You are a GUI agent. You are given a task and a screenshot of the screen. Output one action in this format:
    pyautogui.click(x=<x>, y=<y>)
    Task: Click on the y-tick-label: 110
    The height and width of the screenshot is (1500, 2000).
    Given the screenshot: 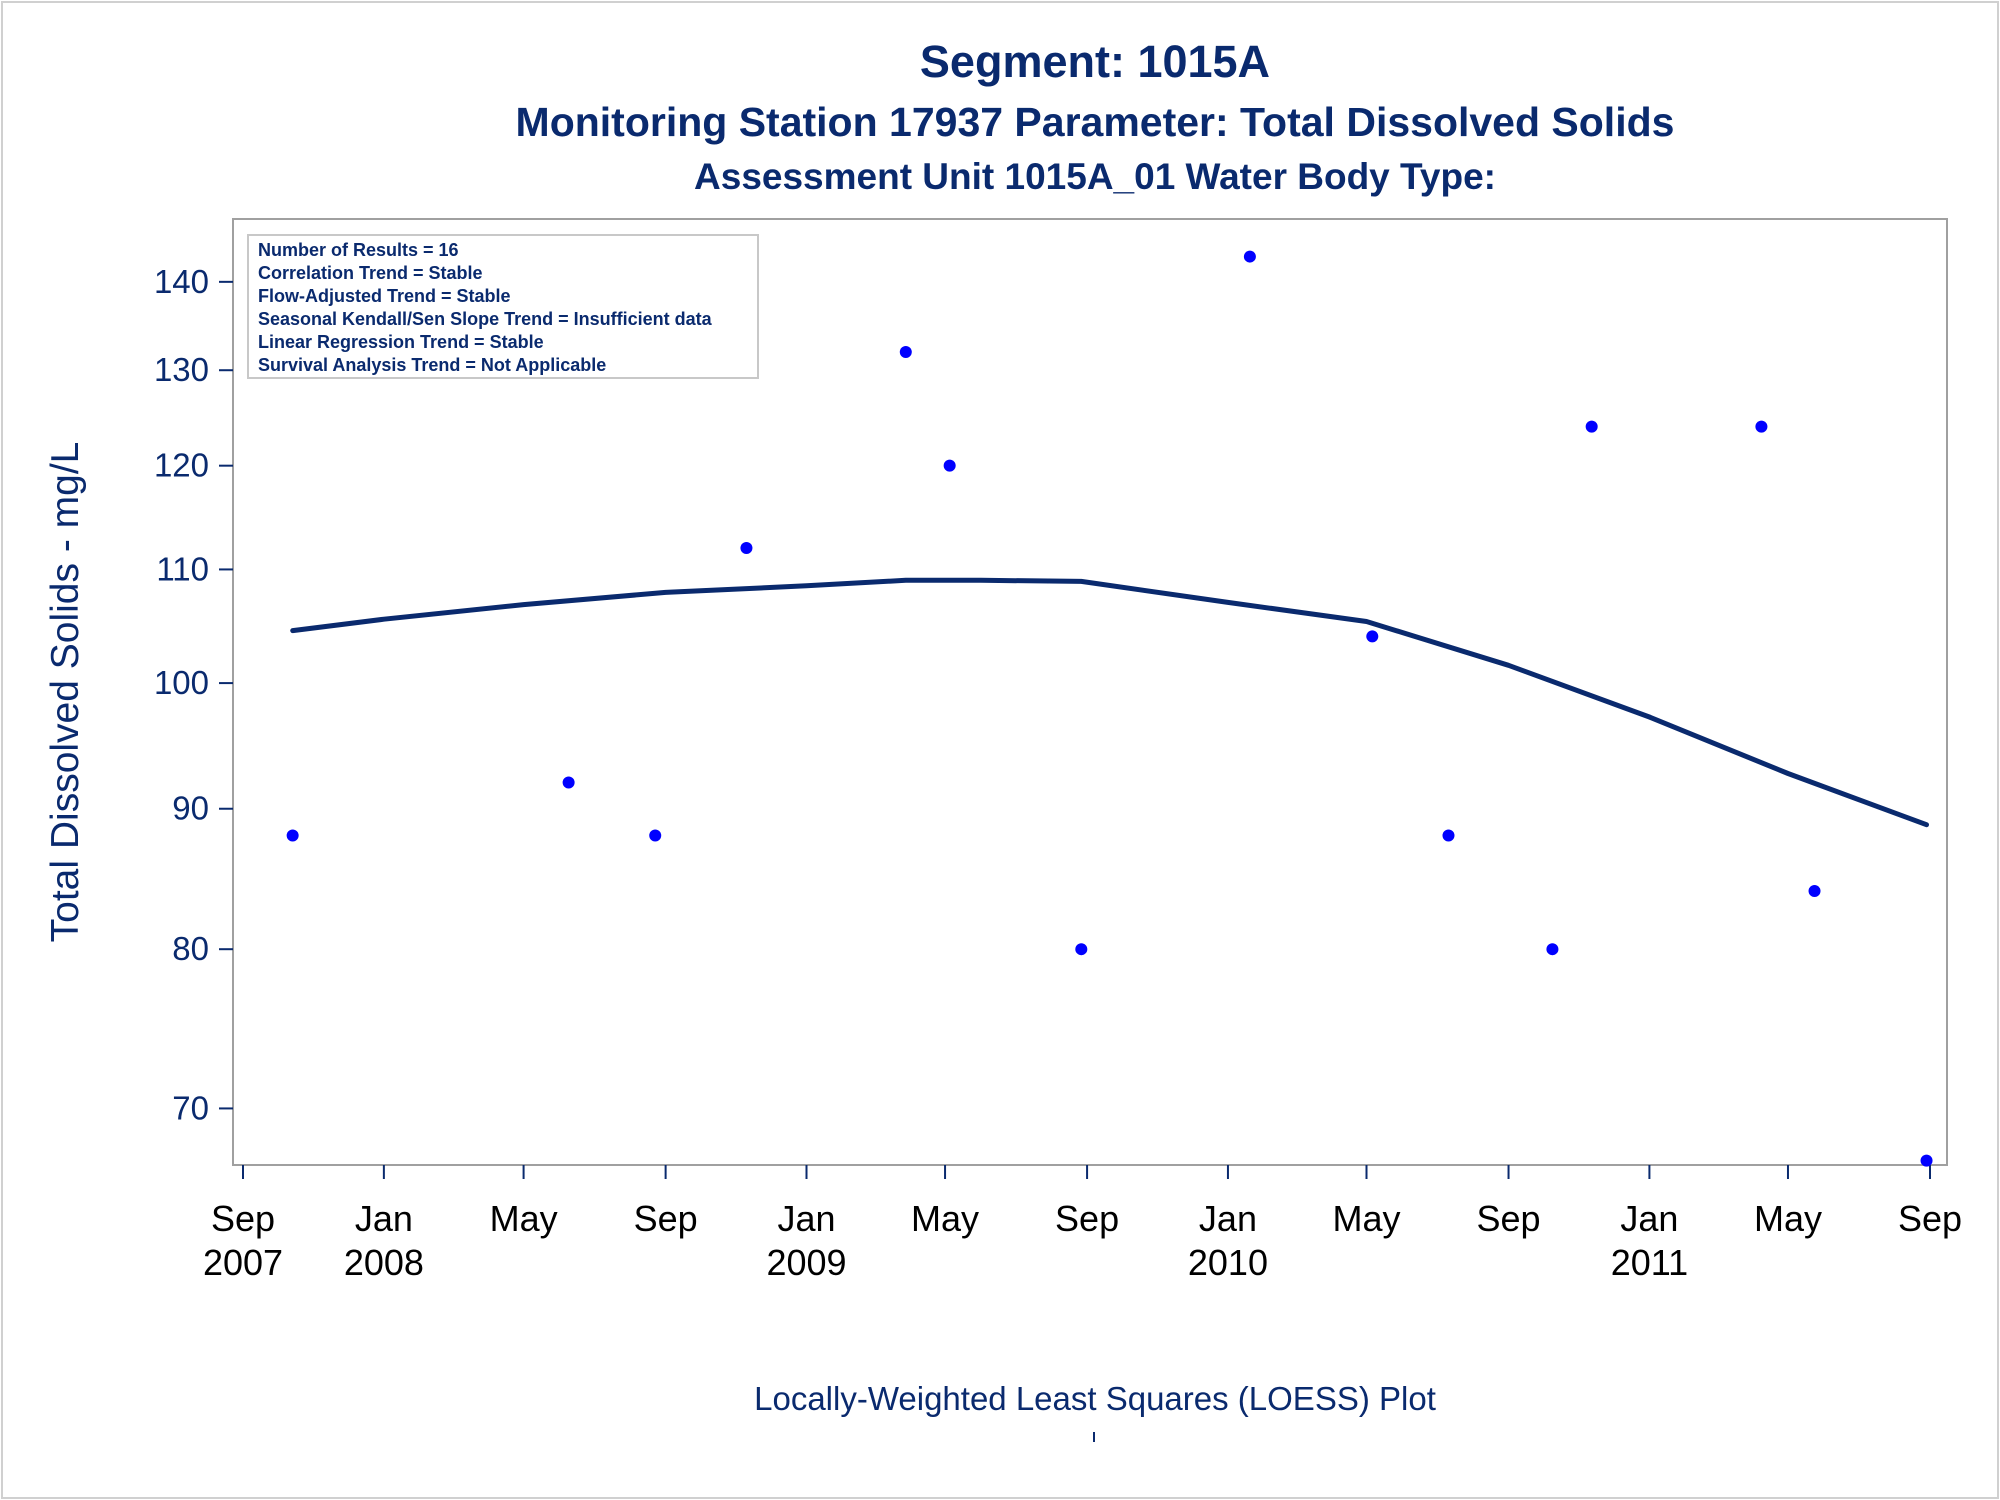 What is the action you would take?
    pyautogui.click(x=182, y=568)
    